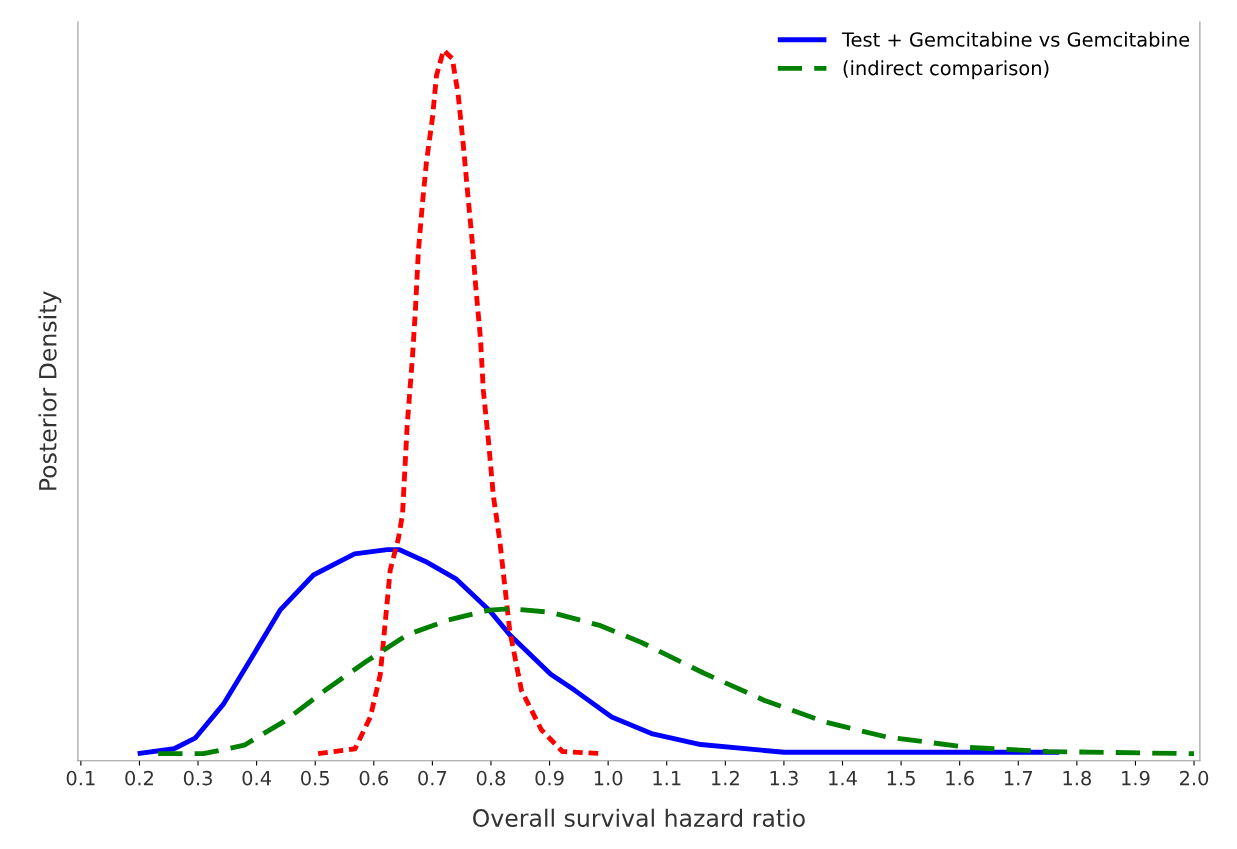  Describe the element at coordinates (197, 778) in the screenshot. I see `x-tick-label: 0.3` at that location.